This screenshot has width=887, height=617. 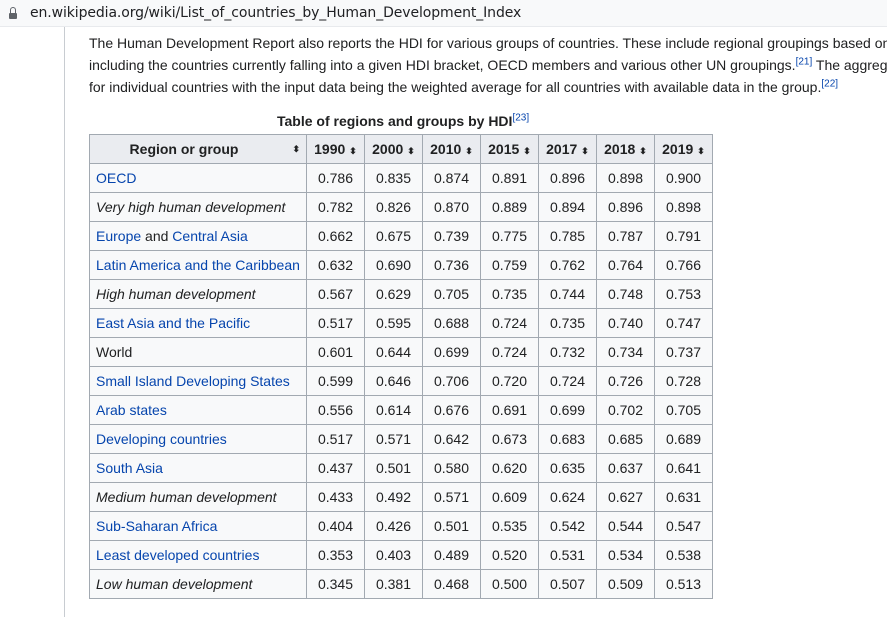 I want to click on region-name-cell: Very high human development, so click(x=198, y=207).